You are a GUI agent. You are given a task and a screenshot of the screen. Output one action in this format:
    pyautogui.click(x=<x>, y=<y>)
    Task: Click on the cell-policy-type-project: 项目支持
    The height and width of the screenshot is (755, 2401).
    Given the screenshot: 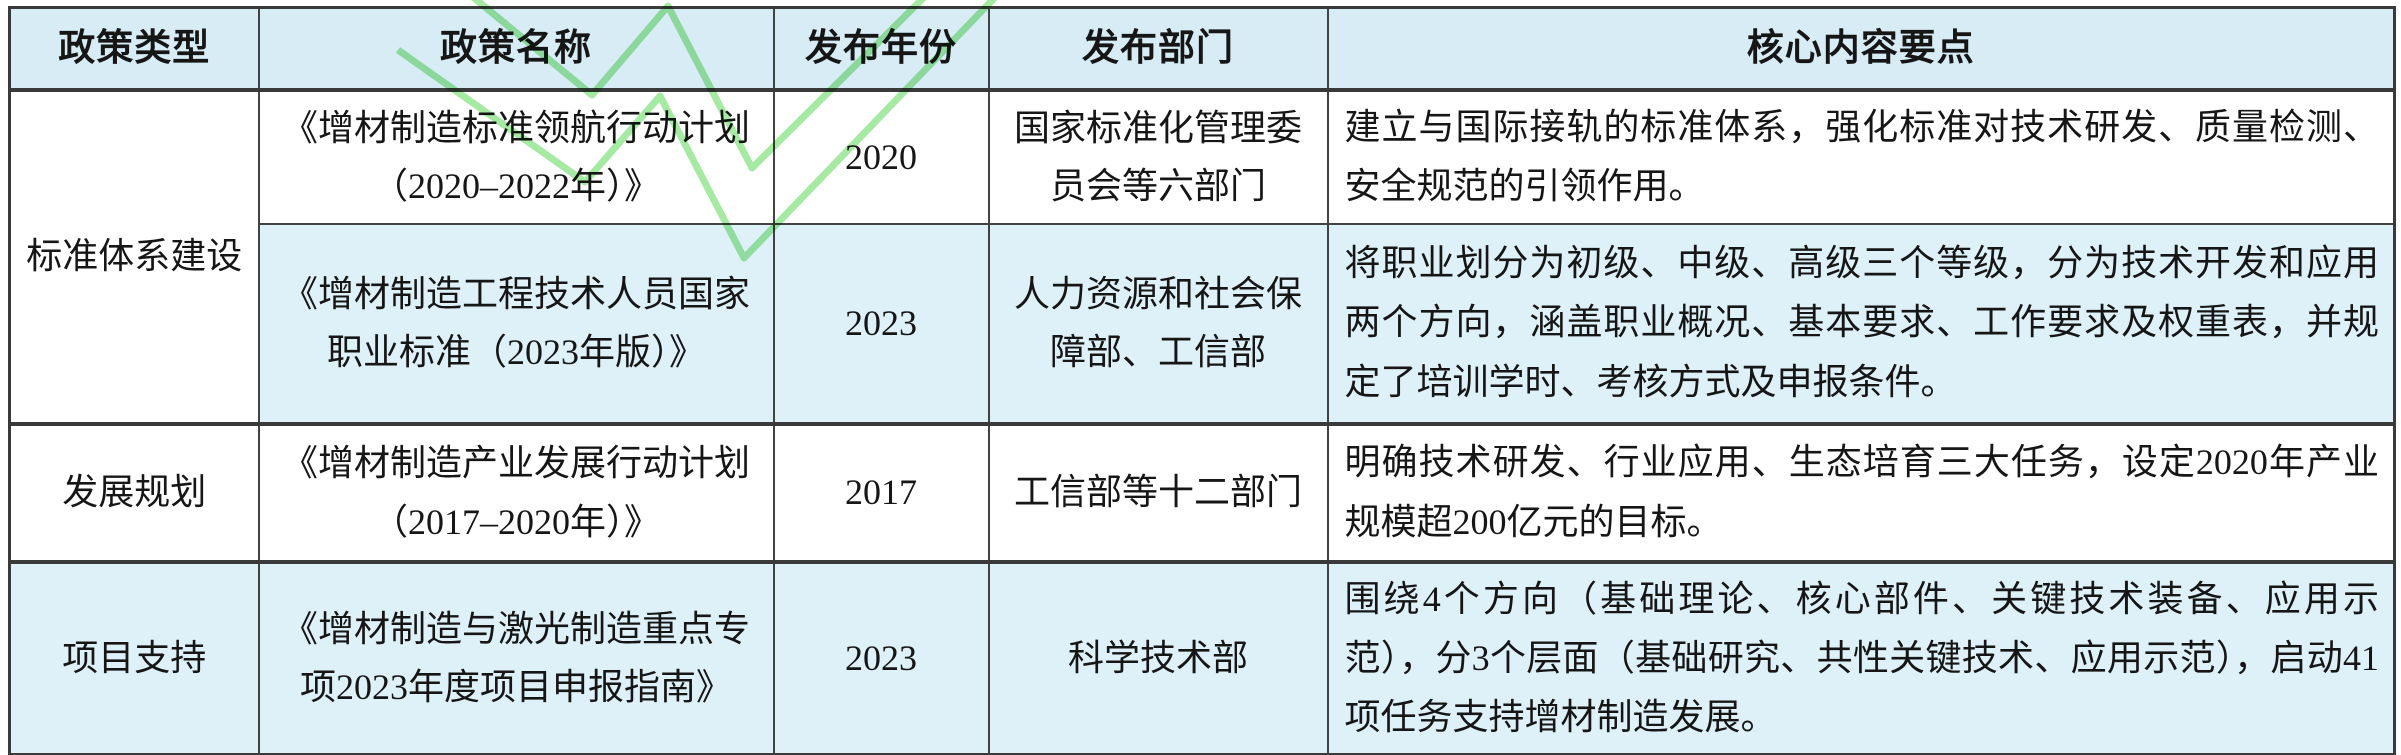 What is the action you would take?
    pyautogui.click(x=134, y=657)
    